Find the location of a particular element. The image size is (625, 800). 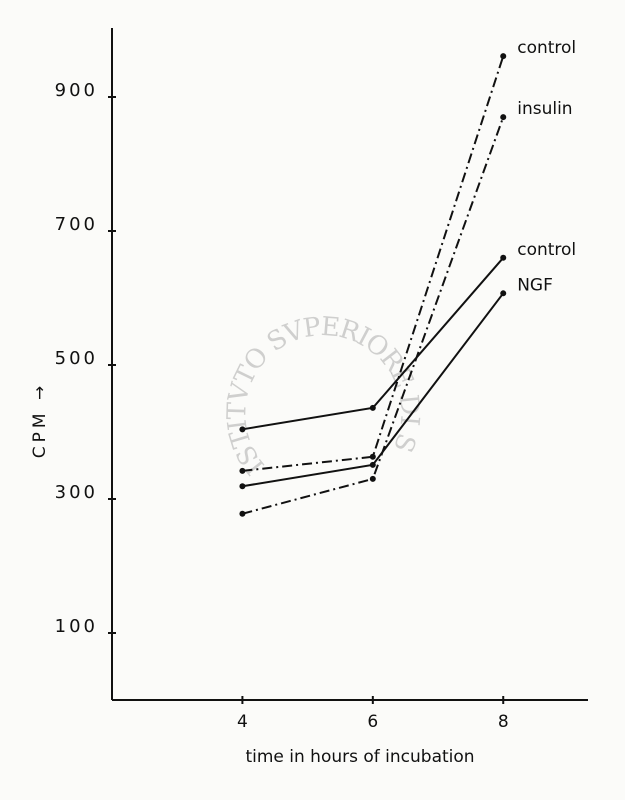

x-tick-label: 4 is located at coordinates (242, 722).